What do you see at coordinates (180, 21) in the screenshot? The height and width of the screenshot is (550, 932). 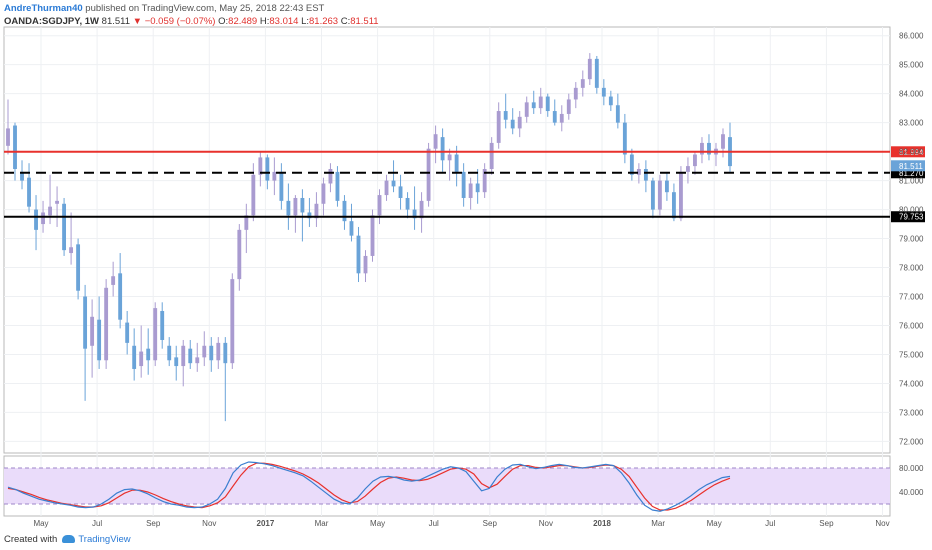 I see `price-change: −0.059 (−0.07%)` at bounding box center [180, 21].